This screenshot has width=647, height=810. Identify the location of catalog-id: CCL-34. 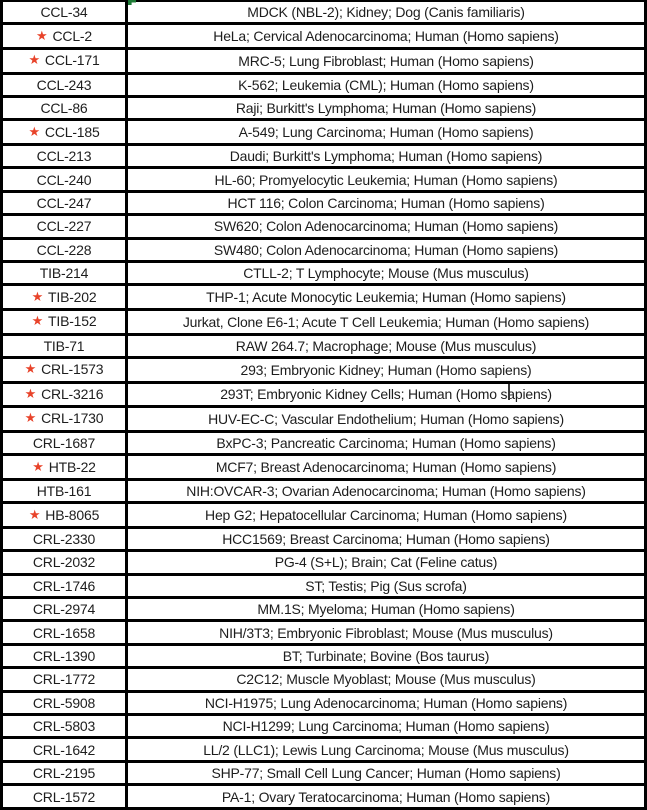
(64, 12).